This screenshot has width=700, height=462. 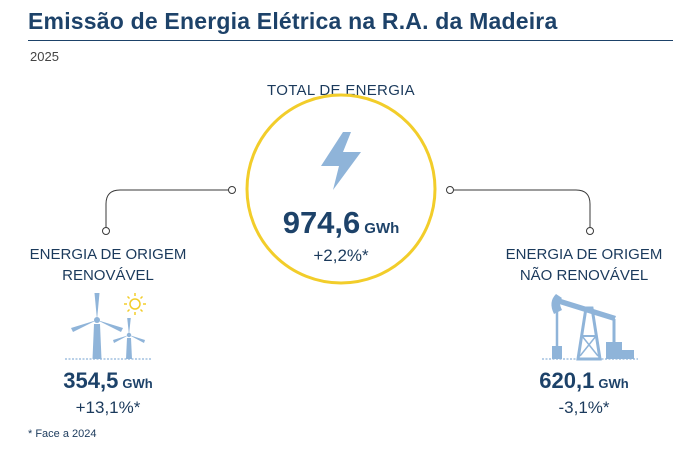 I want to click on non-renewable-label: ENERGIA DE ORIGEM NÃO RENOVÁVEL, so click(x=584, y=265).